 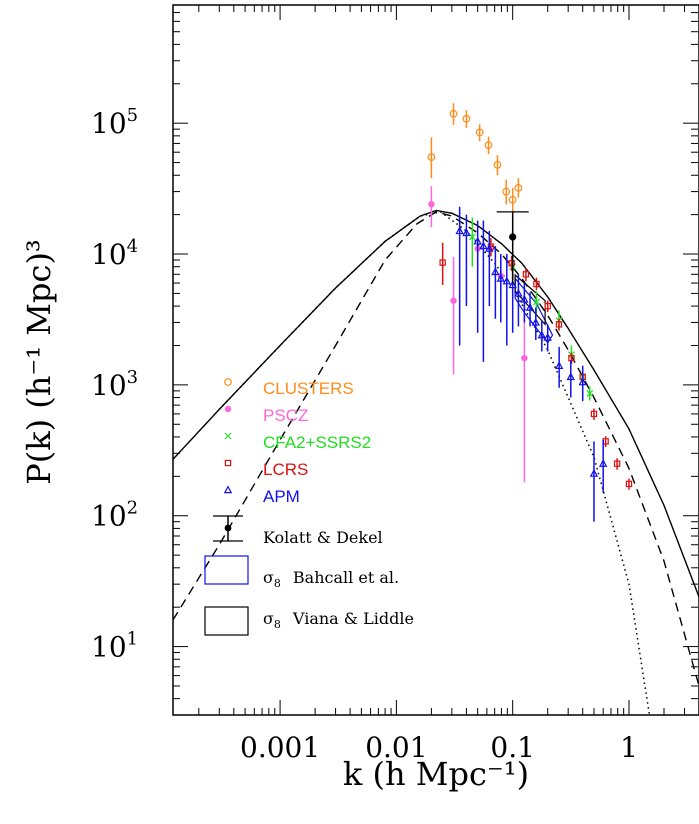 I want to click on x-tick-label: 1, so click(x=629, y=747).